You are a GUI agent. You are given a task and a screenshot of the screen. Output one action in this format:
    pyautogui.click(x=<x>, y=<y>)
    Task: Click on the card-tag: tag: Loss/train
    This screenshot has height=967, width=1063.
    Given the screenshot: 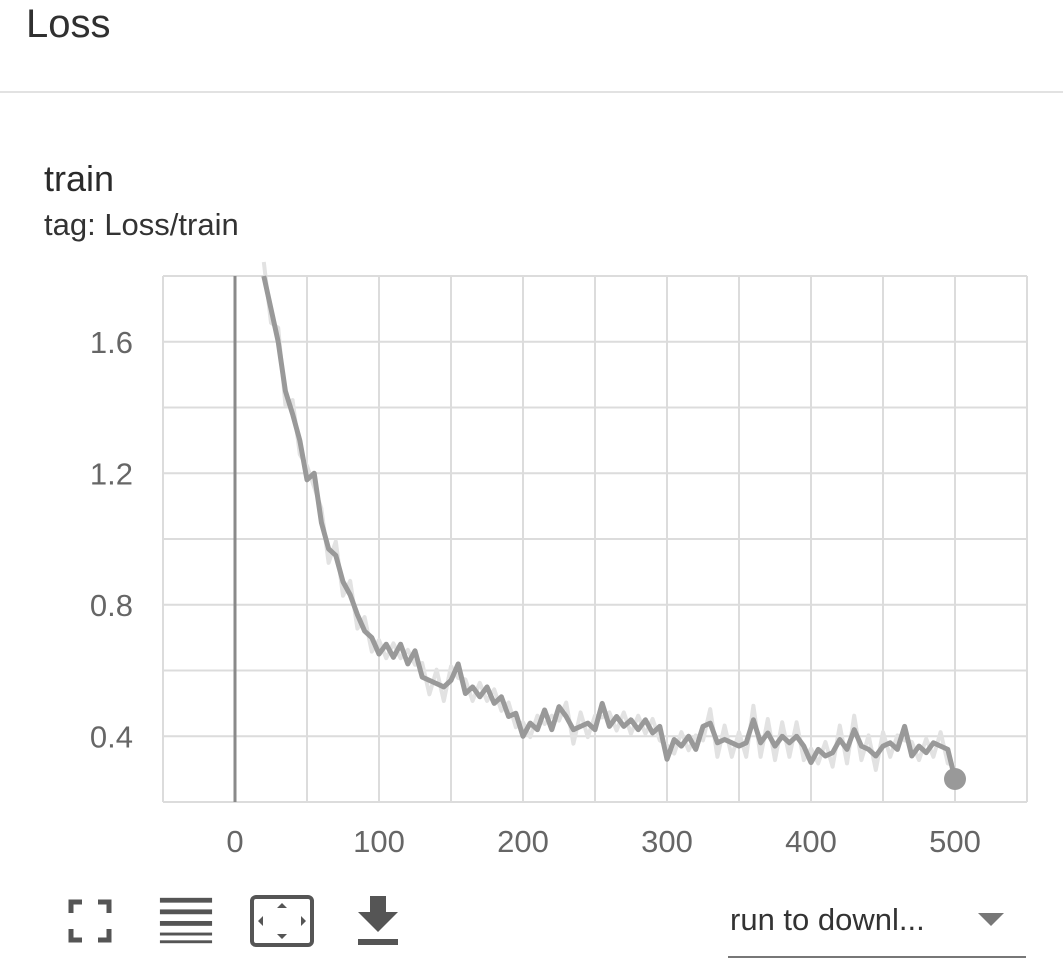 What is the action you would take?
    pyautogui.click(x=141, y=224)
    